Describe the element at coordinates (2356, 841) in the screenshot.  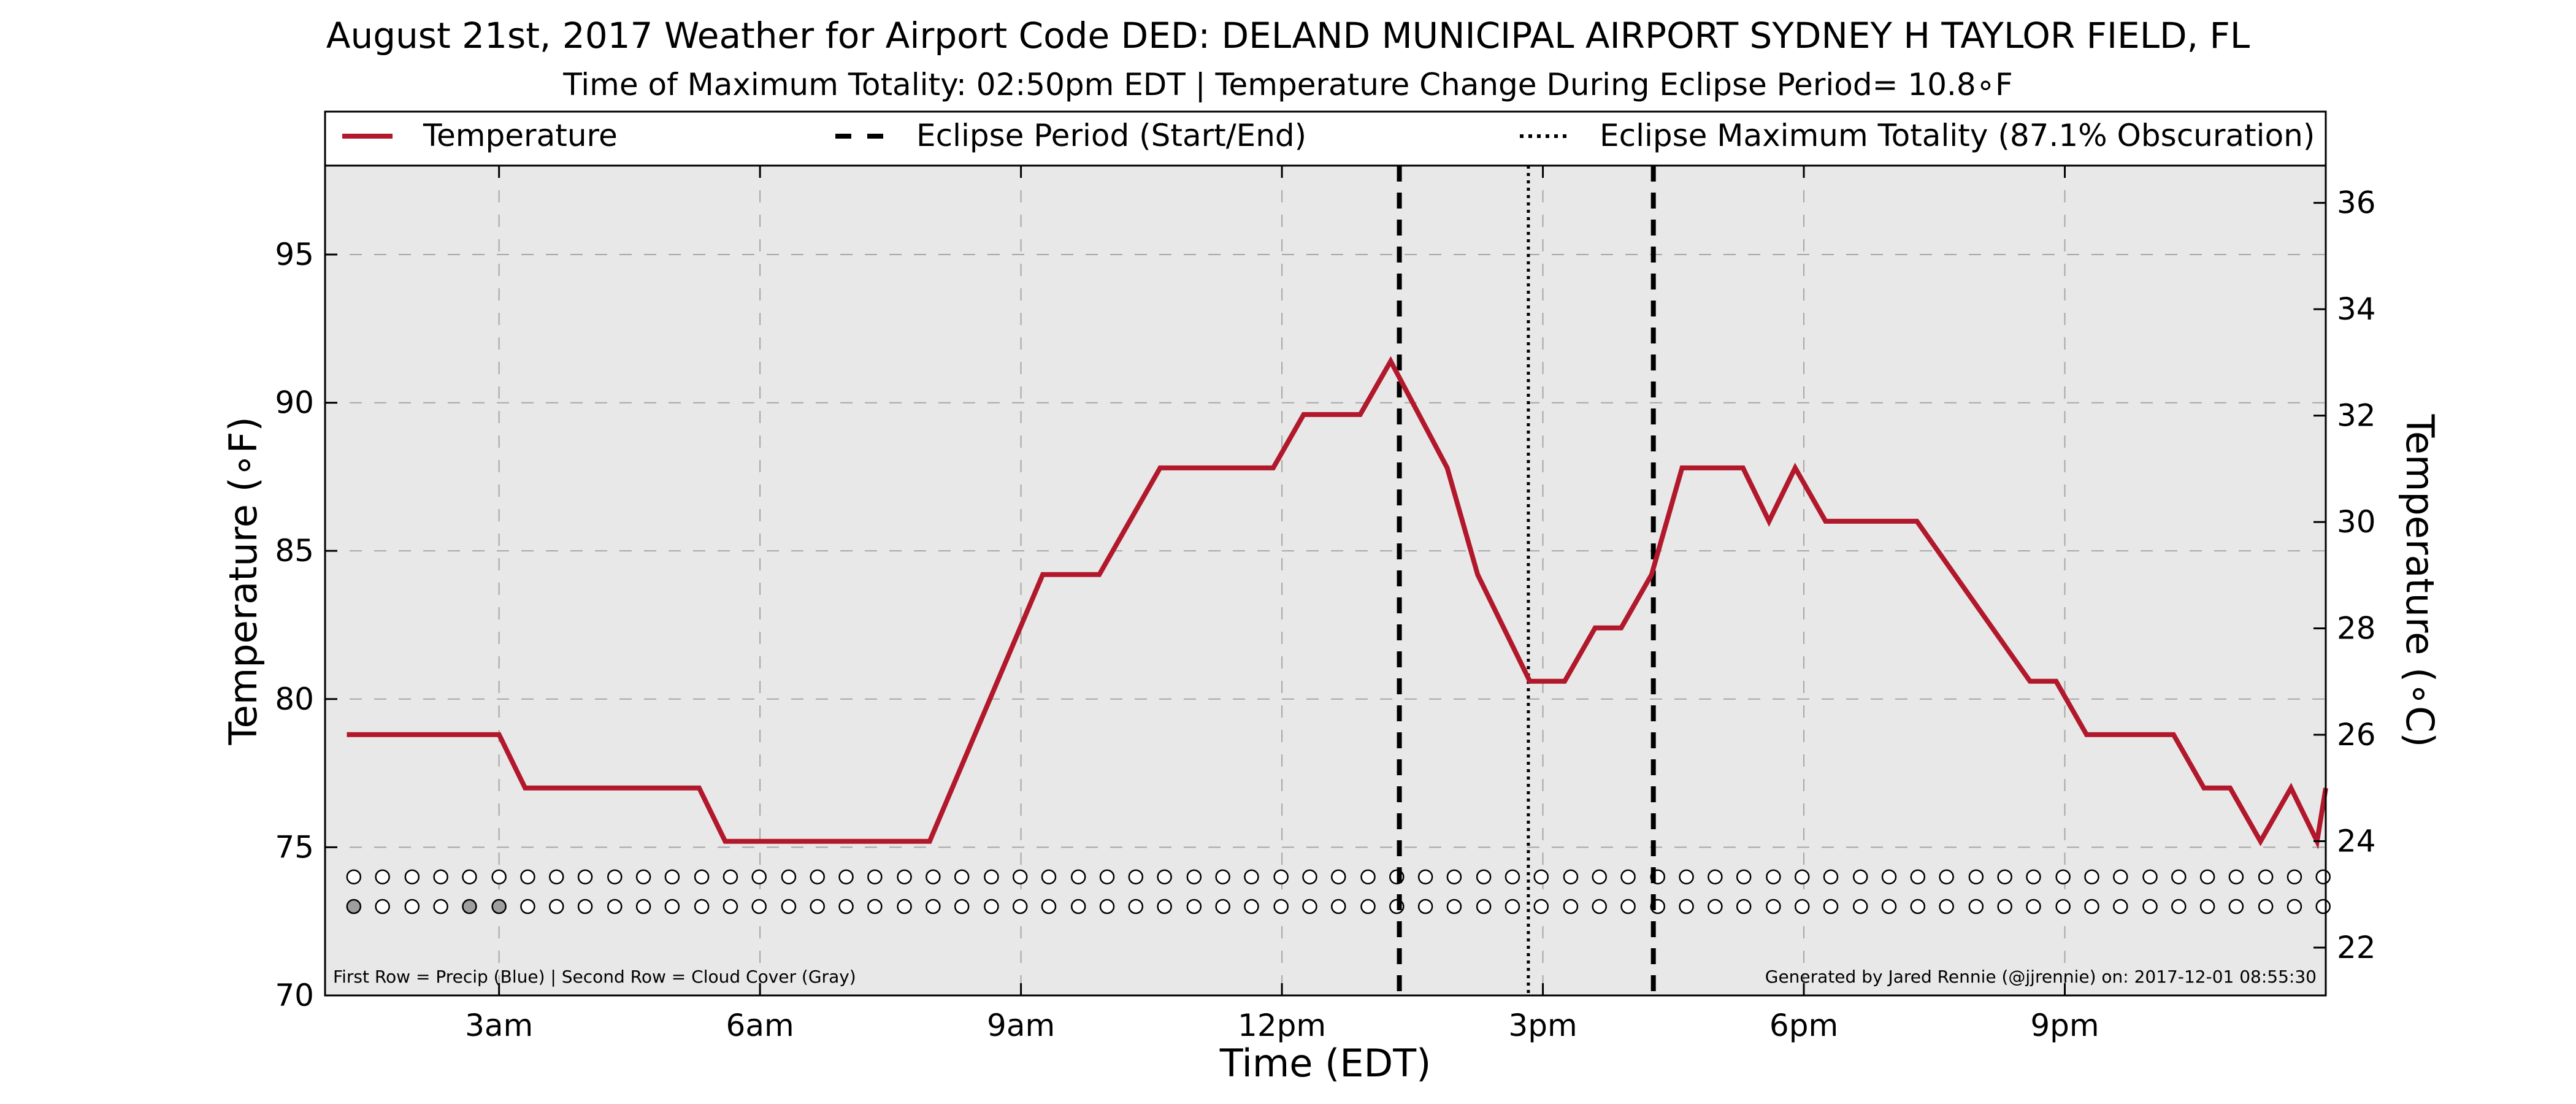
I see `y2-tick-label: 24` at that location.